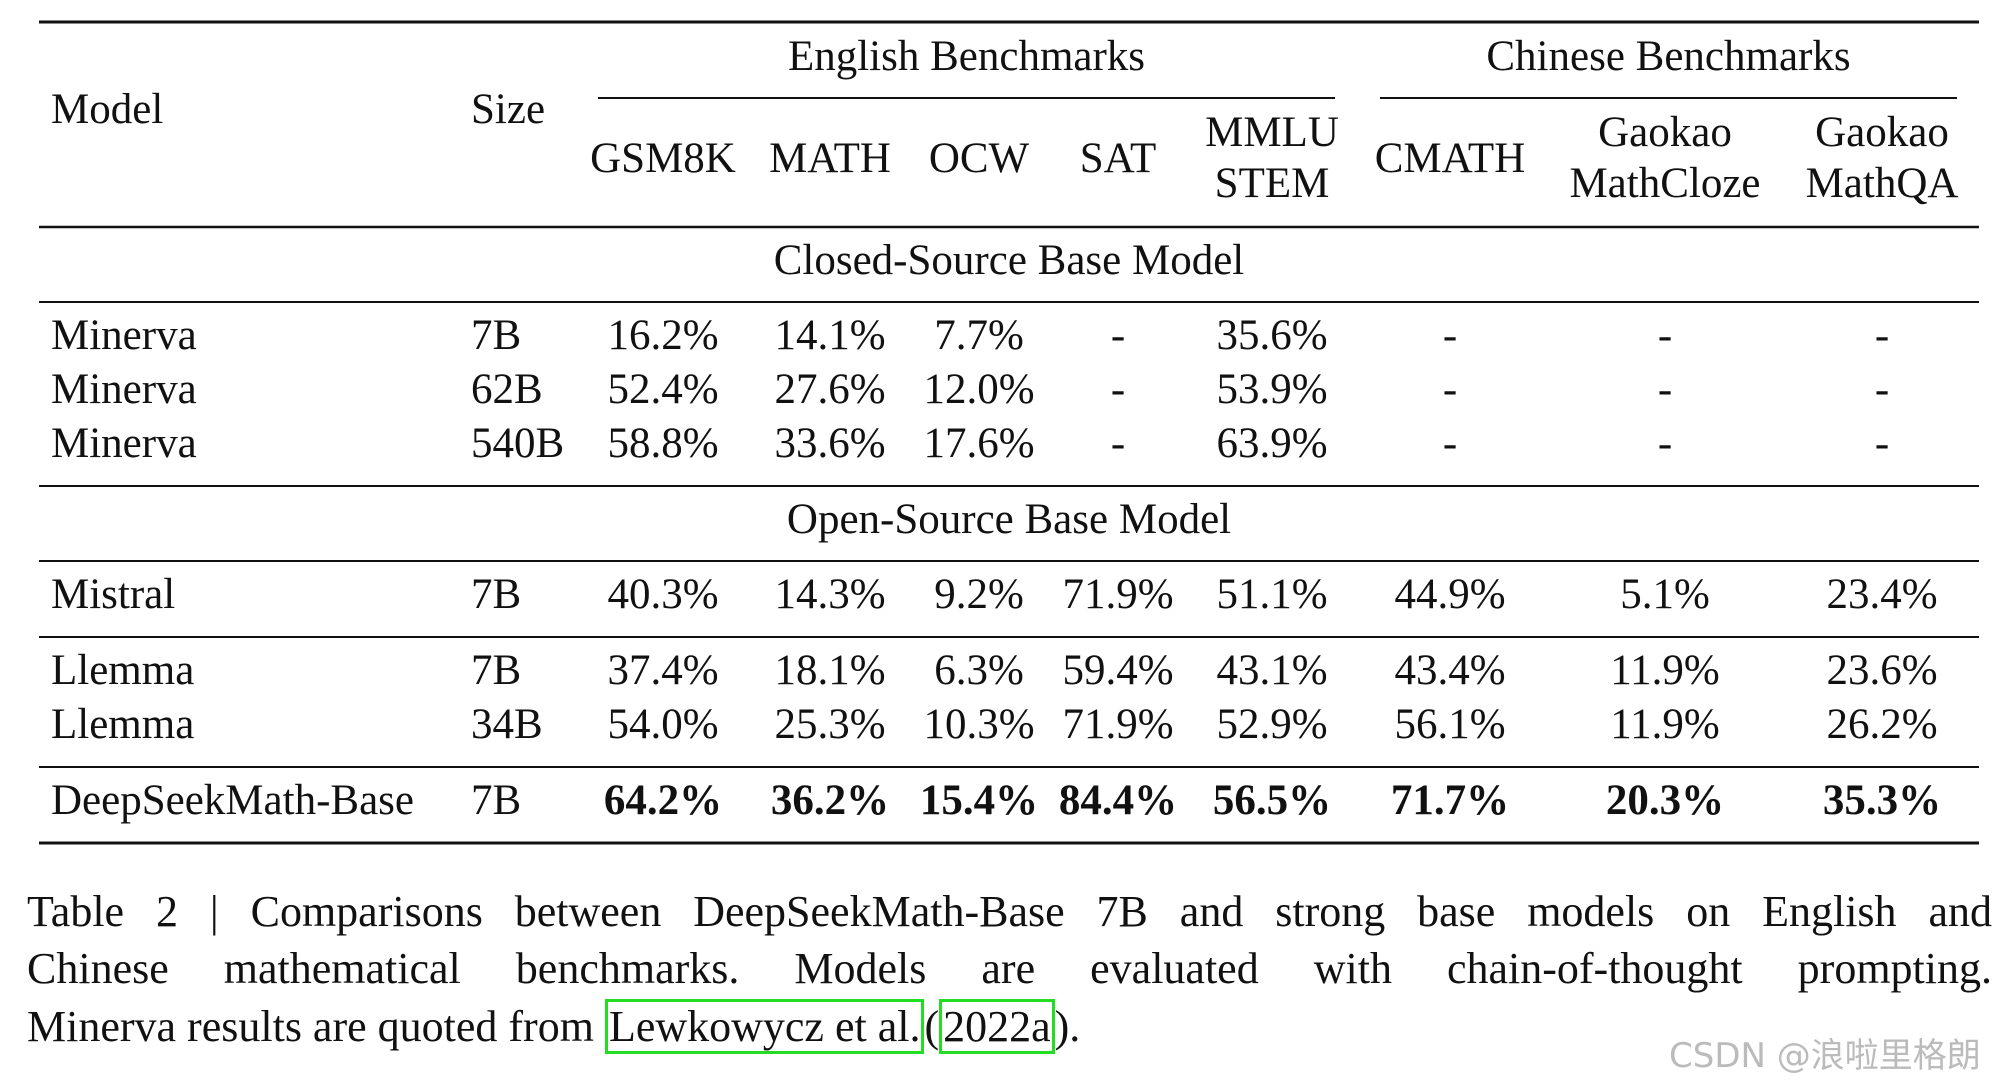  I want to click on cell: 16.2%, so click(662, 335).